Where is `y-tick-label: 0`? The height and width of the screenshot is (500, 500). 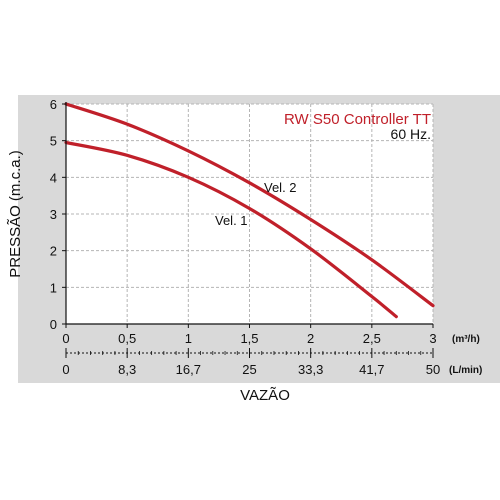 y-tick-label: 0 is located at coordinates (53, 324).